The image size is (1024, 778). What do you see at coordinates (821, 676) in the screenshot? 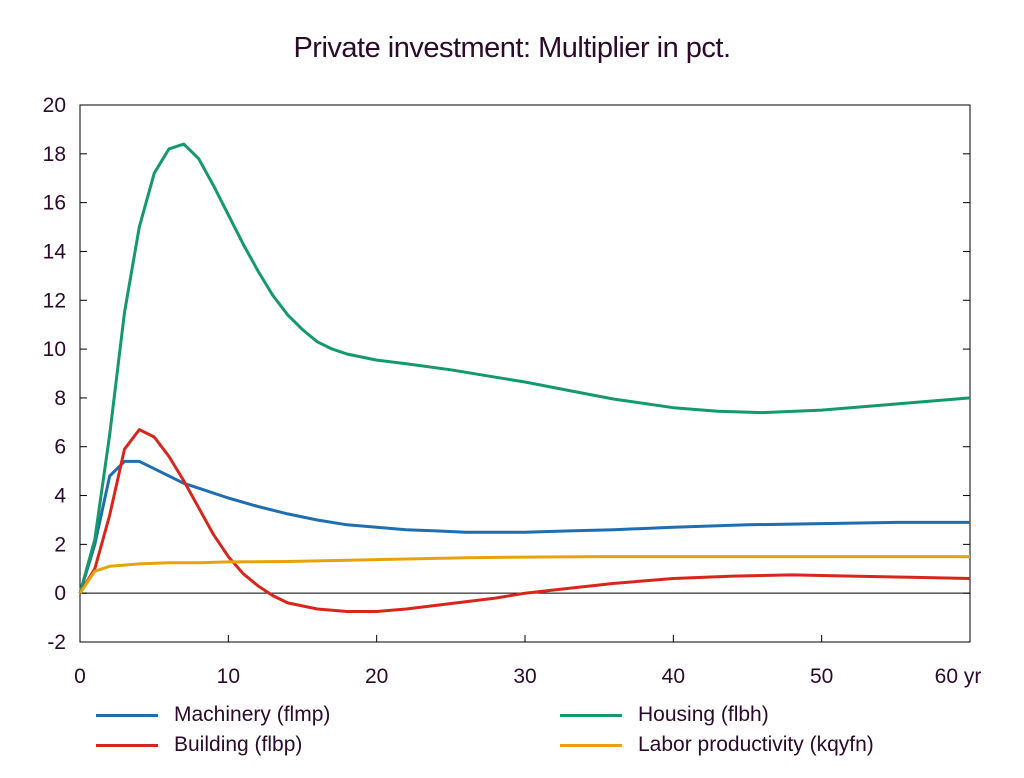
I see `x-tick-label: 50` at bounding box center [821, 676].